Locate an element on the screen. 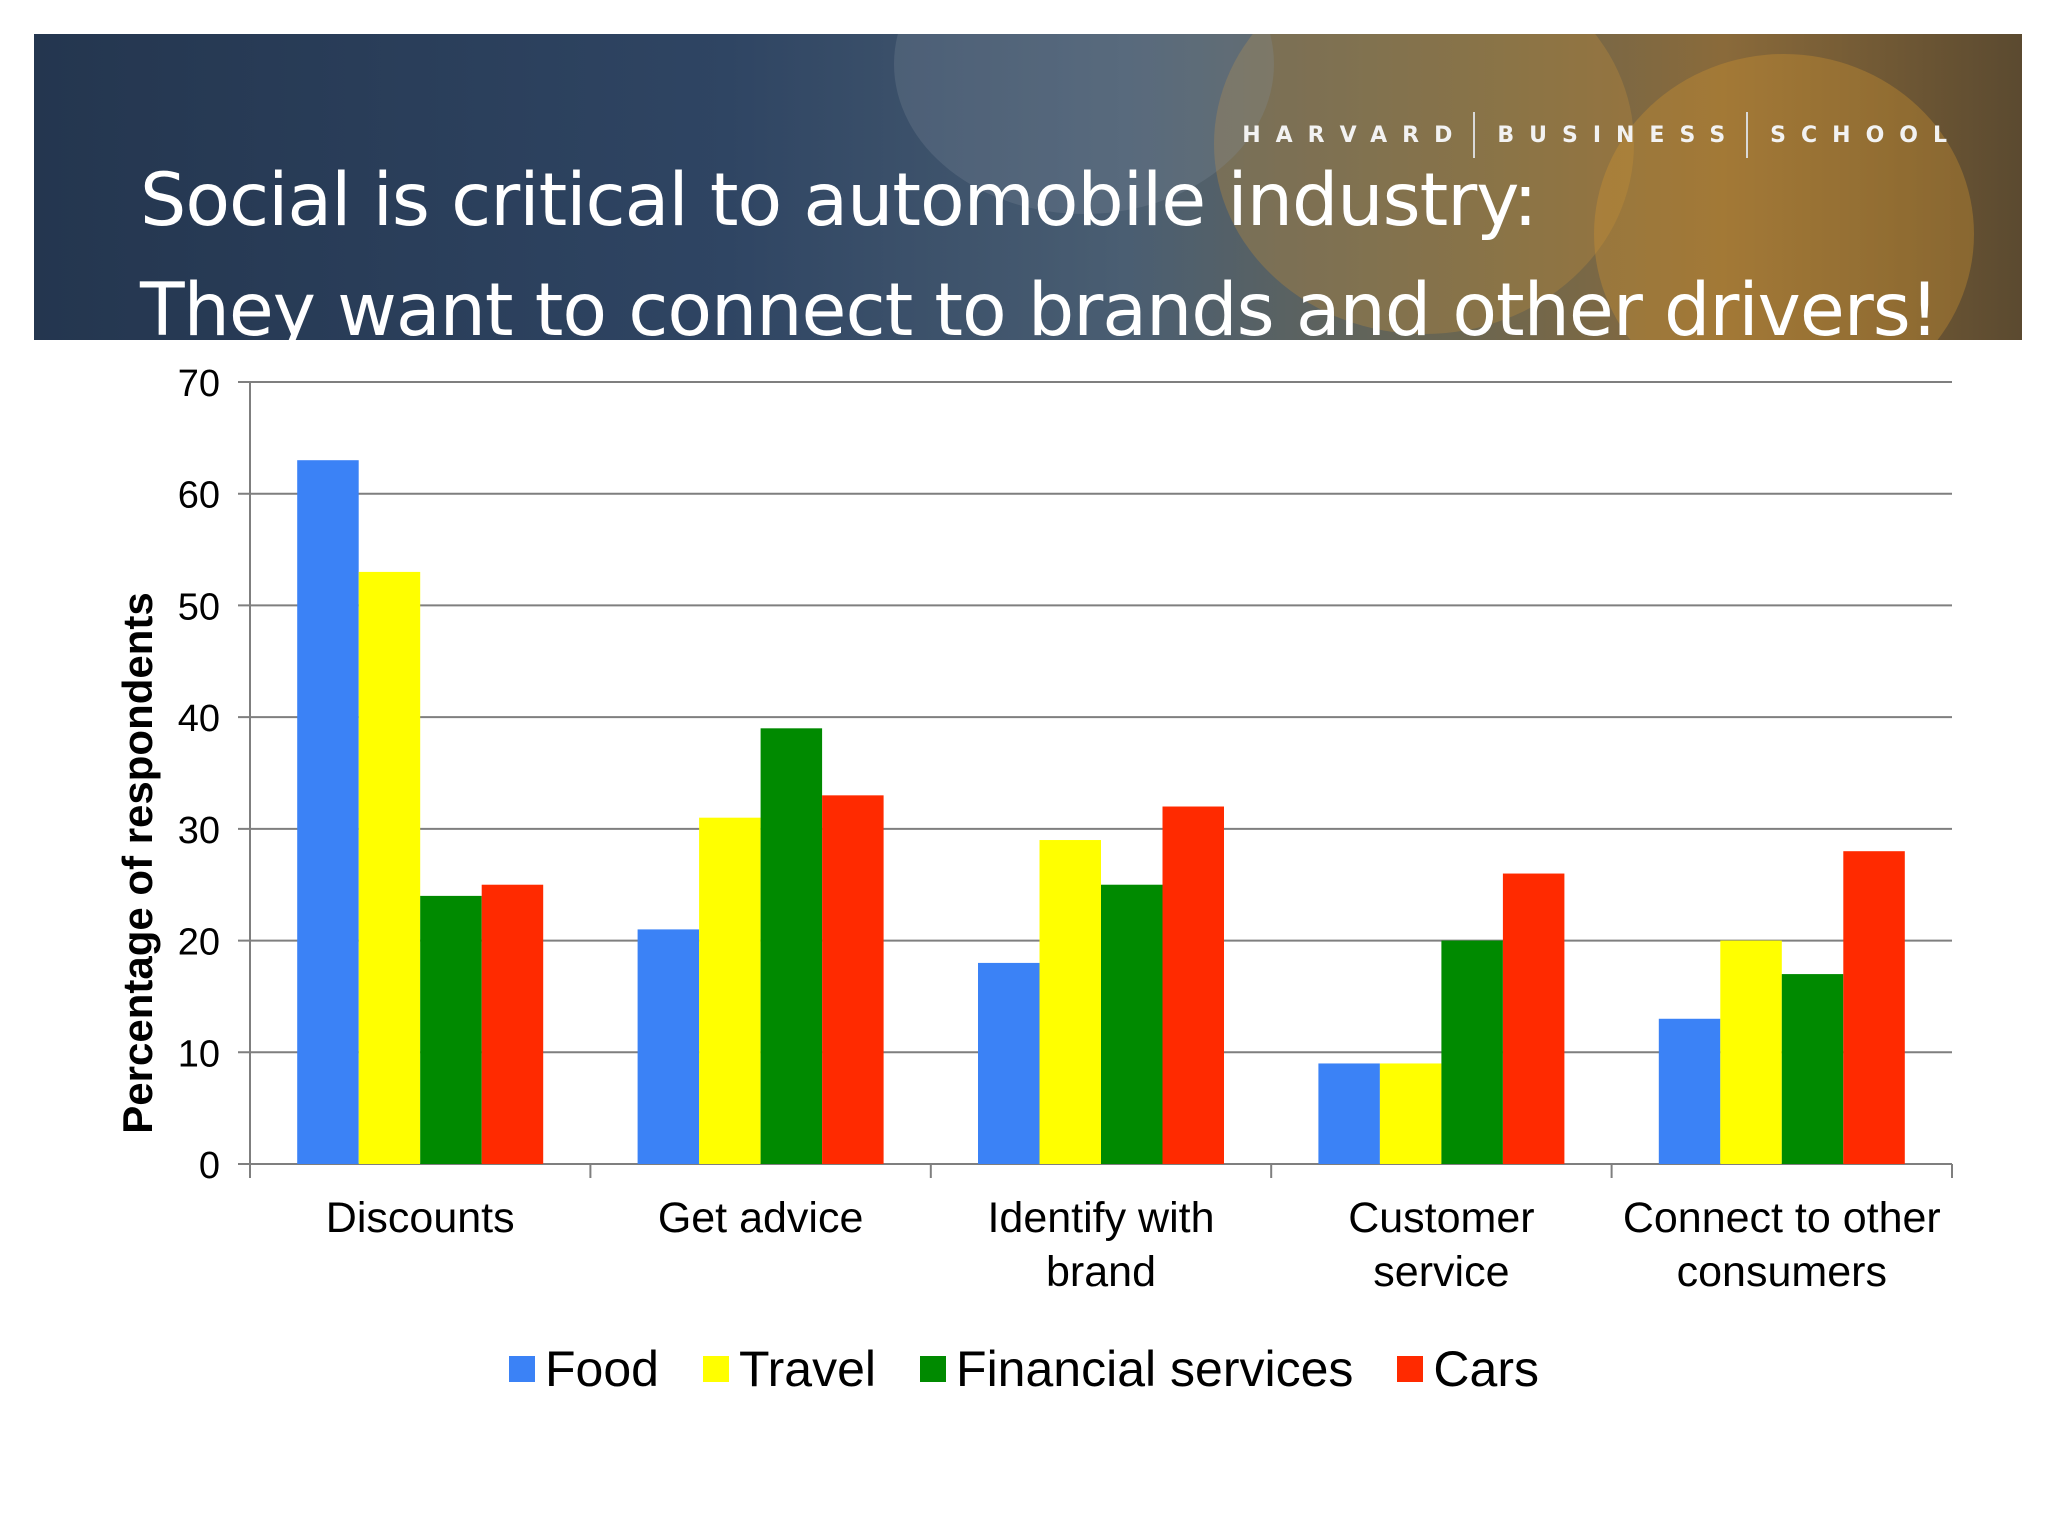  legend-item: Financial services is located at coordinates (1136, 1369).